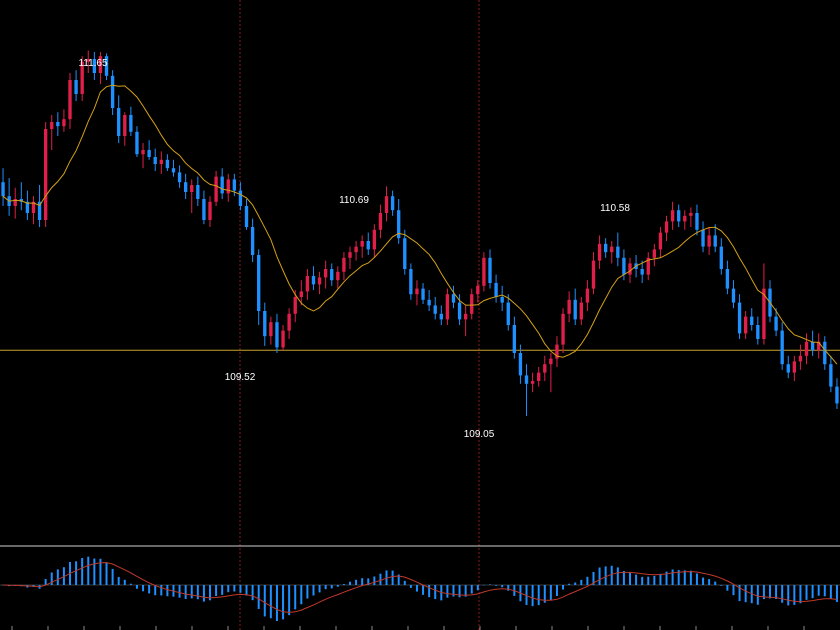 Image resolution: width=840 pixels, height=630 pixels. I want to click on price-label-high-3: 110.58, so click(615, 208).